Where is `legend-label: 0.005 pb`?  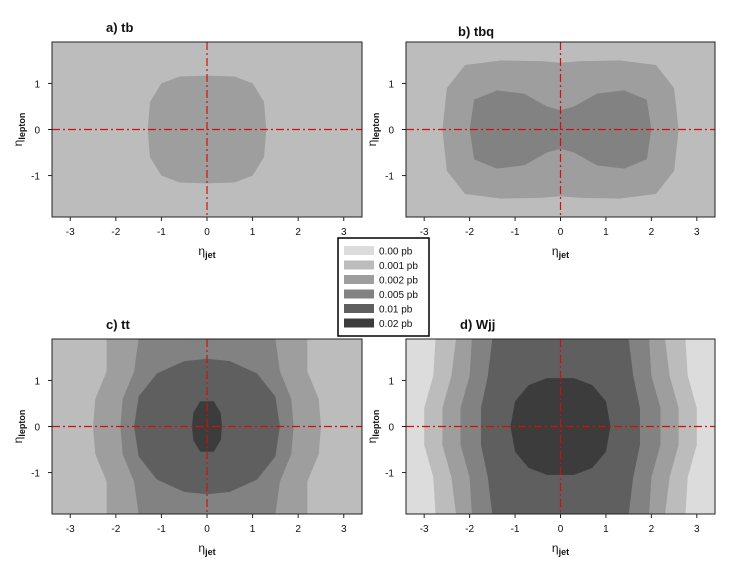 legend-label: 0.005 pb is located at coordinates (398, 295).